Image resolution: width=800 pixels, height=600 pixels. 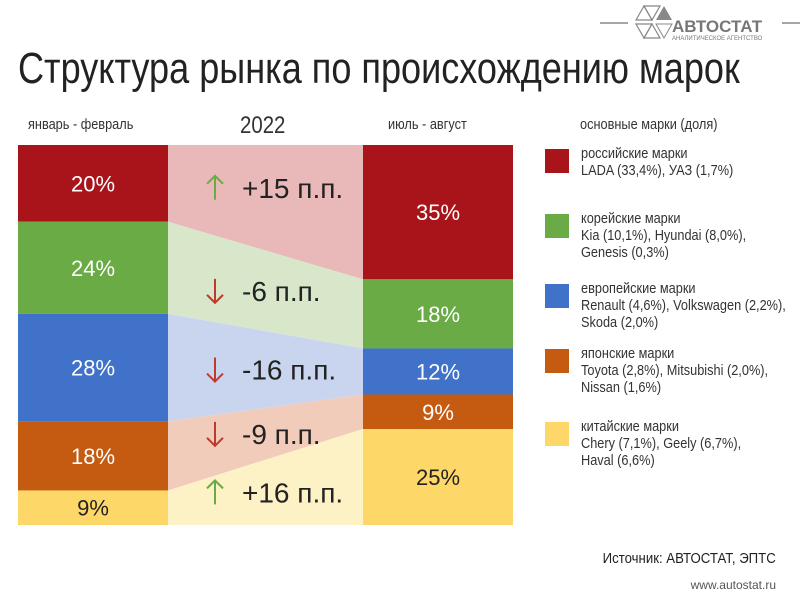 What do you see at coordinates (281, 434) in the screenshot?
I see `change-label: -9 п.п.` at bounding box center [281, 434].